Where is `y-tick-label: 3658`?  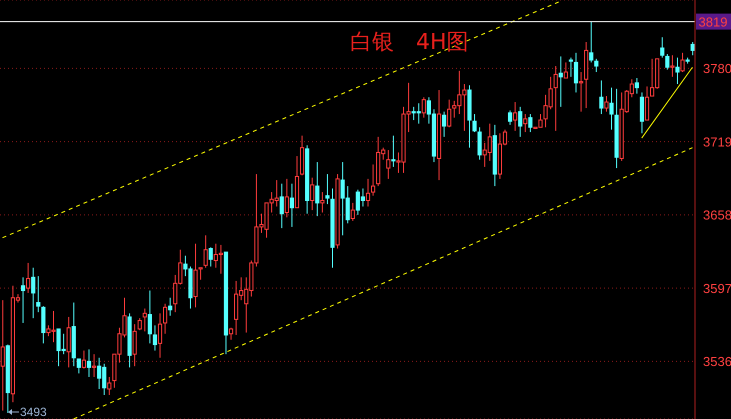
y-tick-label: 3658 is located at coordinates (717, 215).